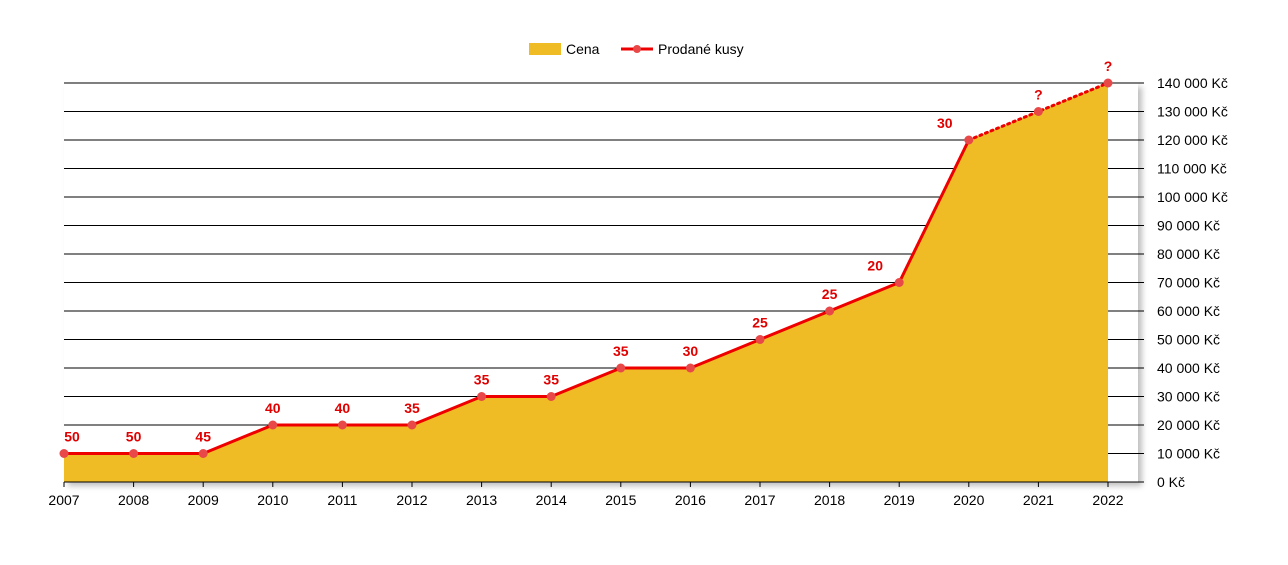 The image size is (1288, 565). What do you see at coordinates (1192, 112) in the screenshot?
I see `y-tick-label: 130 000 Kč` at bounding box center [1192, 112].